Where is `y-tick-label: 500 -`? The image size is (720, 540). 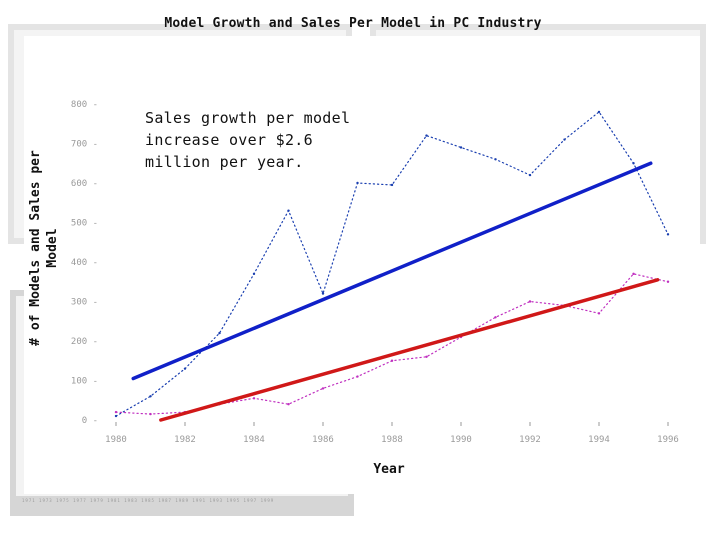
y-tick-label: 500 - is located at coordinates (84, 224).